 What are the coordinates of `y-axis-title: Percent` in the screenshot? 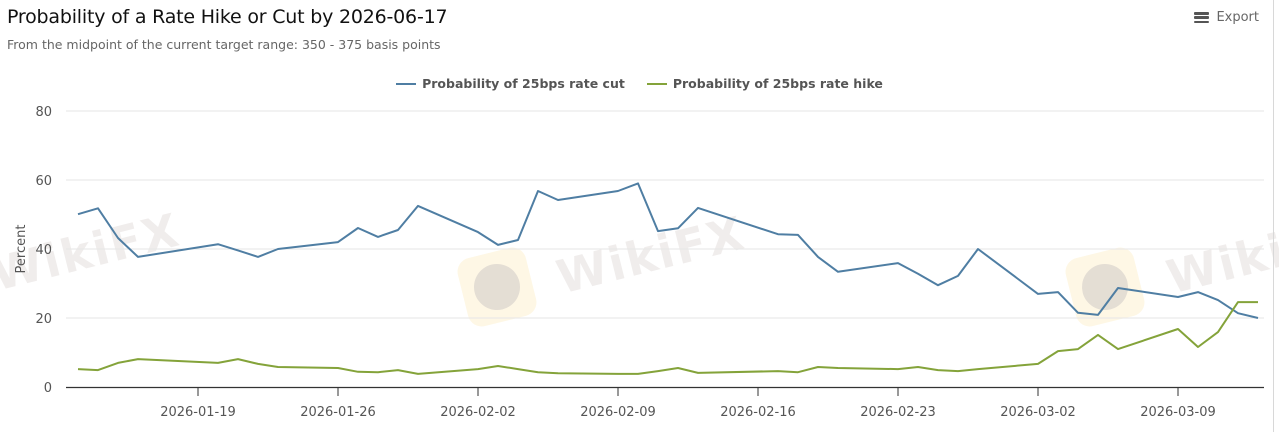 It's located at (21, 249).